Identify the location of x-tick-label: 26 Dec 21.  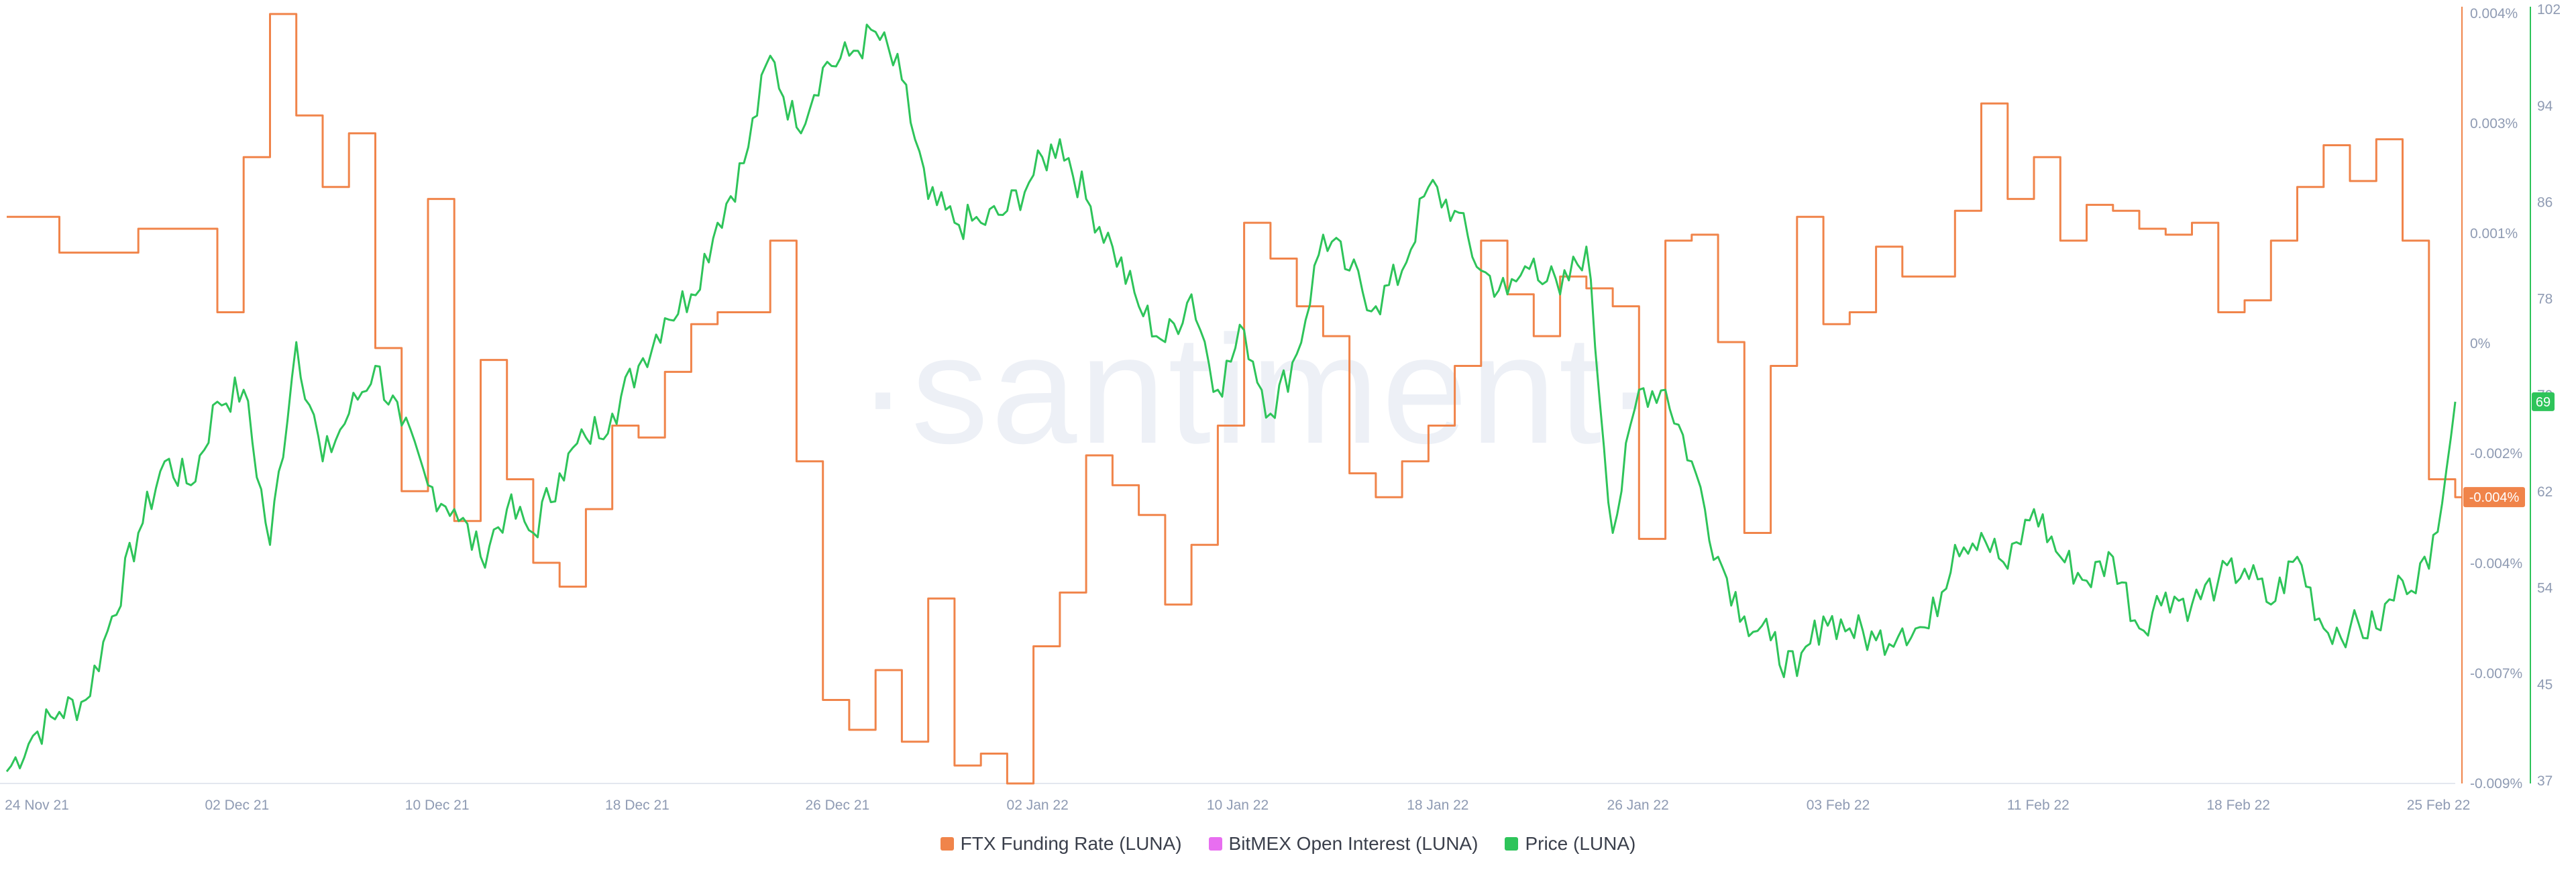
(837, 805).